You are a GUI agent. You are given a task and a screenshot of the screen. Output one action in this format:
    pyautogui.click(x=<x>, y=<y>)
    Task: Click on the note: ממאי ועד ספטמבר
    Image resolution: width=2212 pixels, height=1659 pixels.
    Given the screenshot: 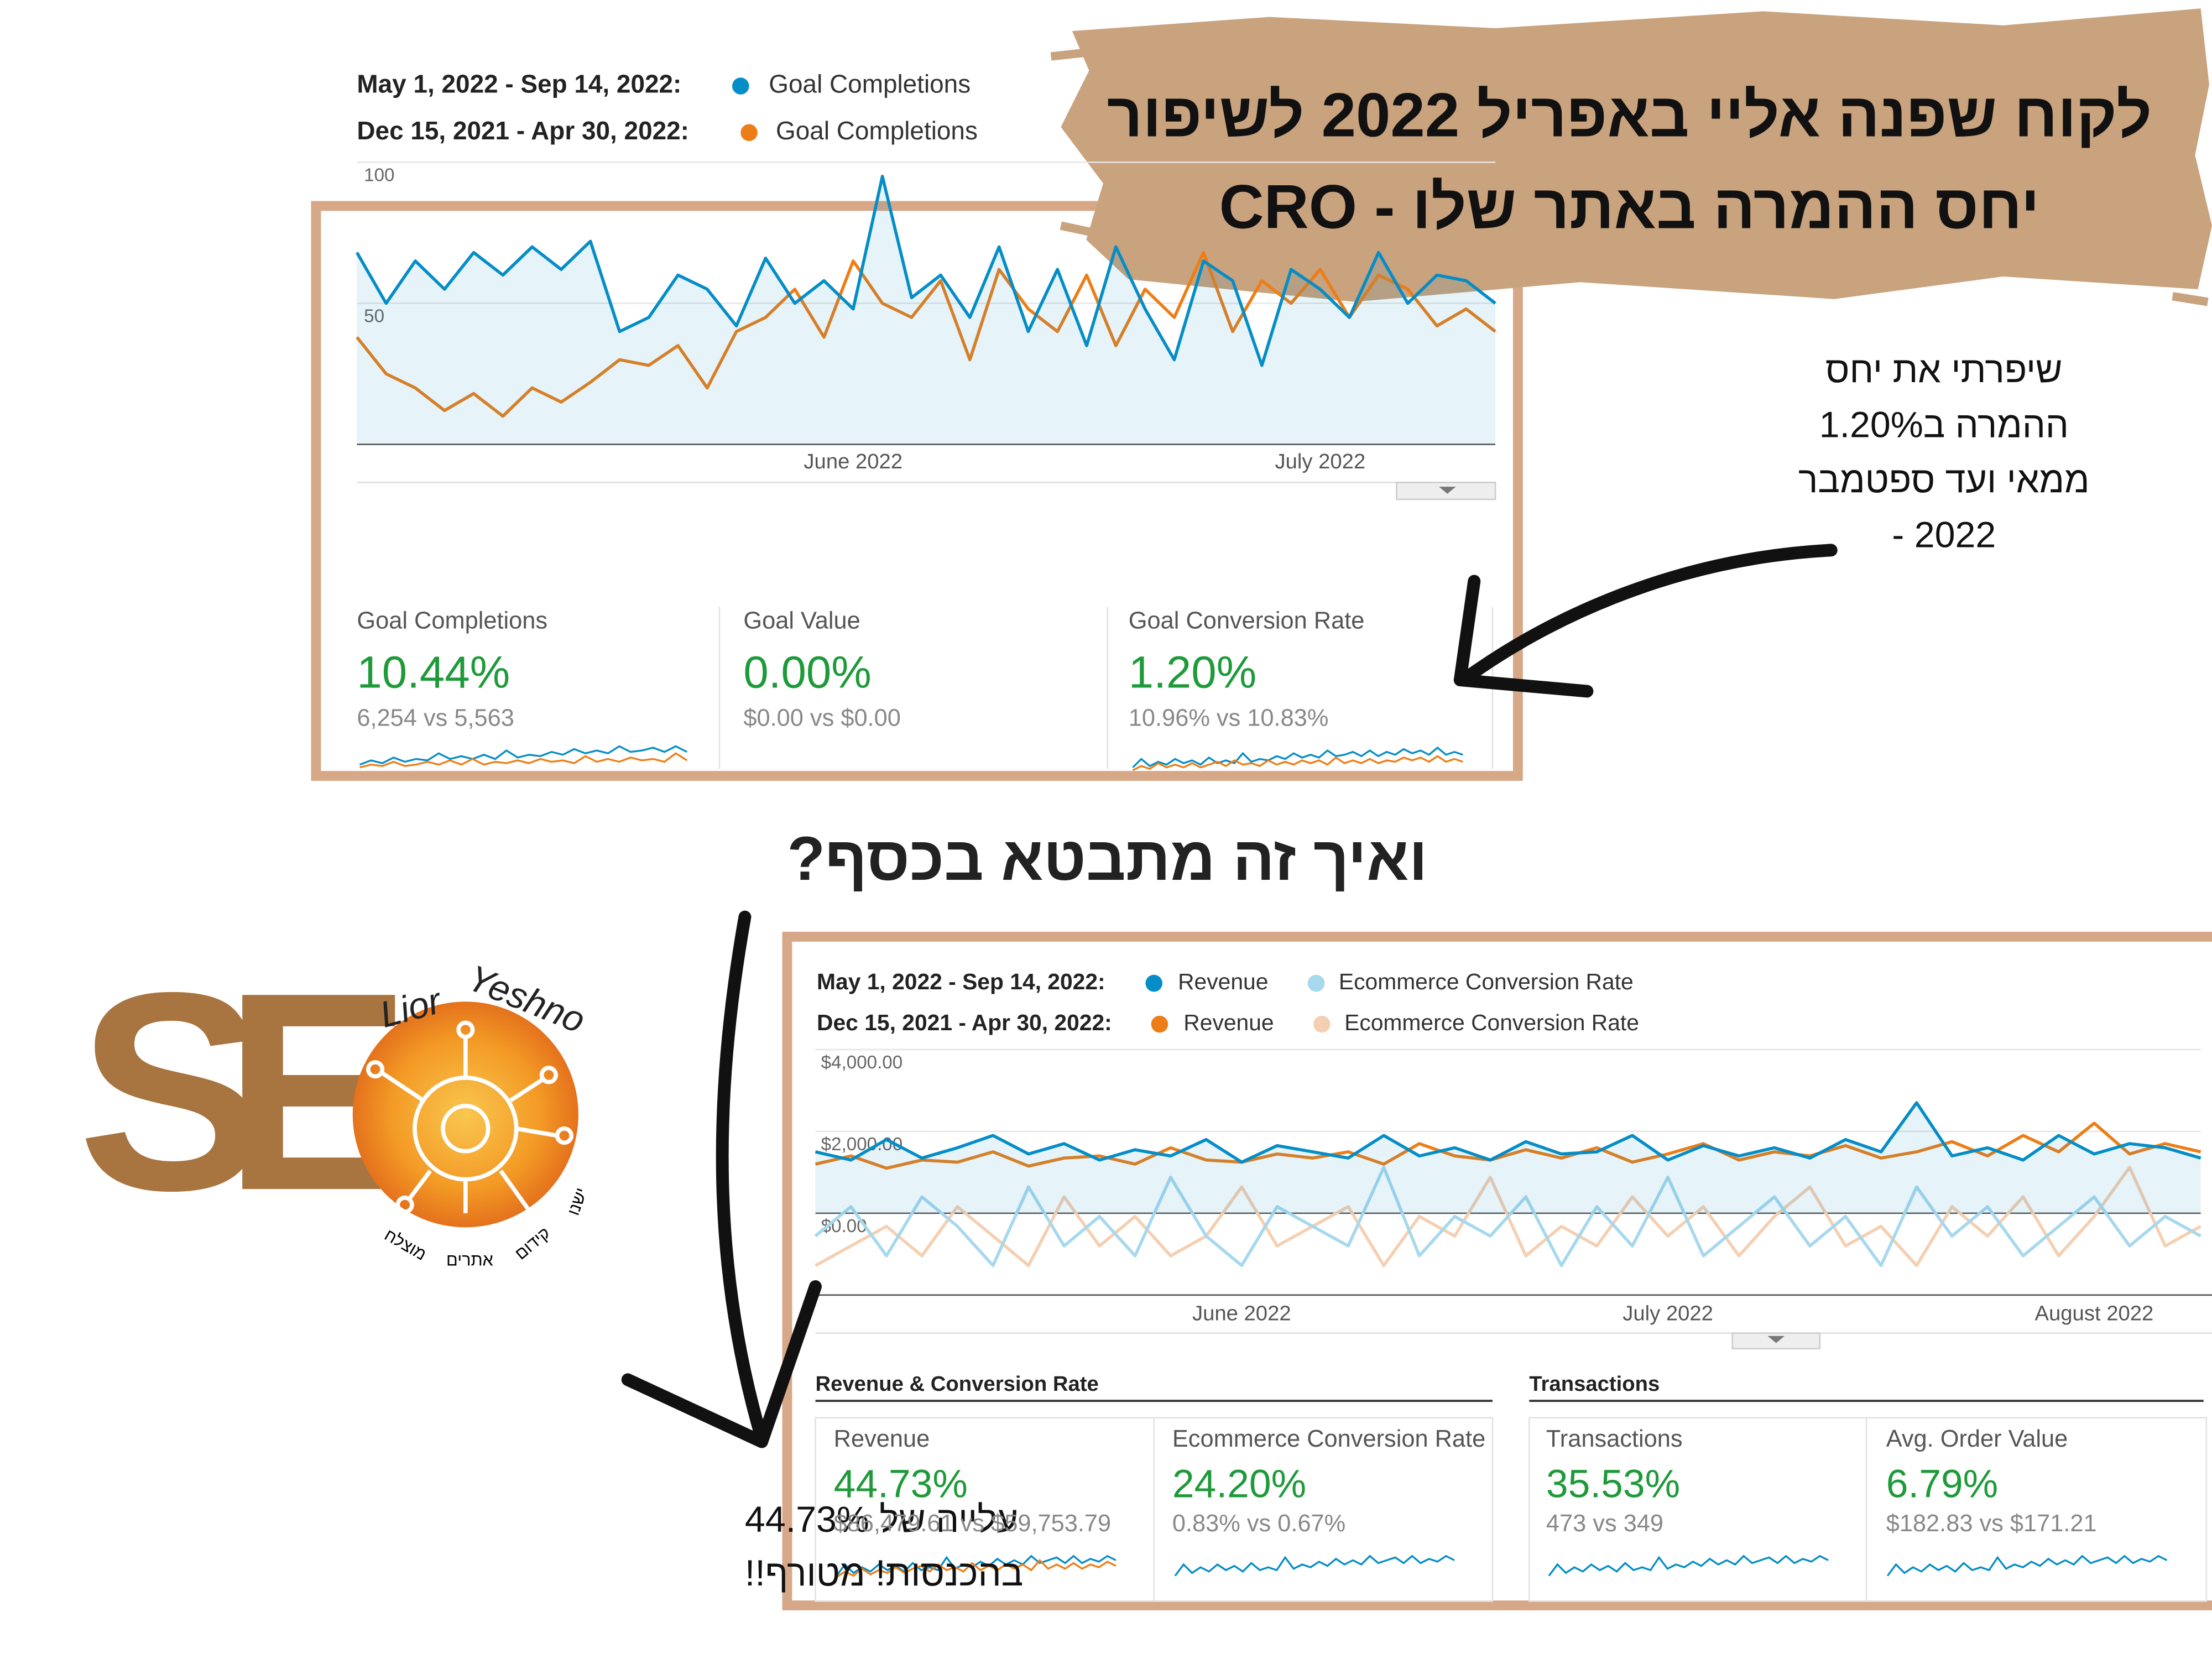 What is the action you would take?
    pyautogui.click(x=1944, y=480)
    